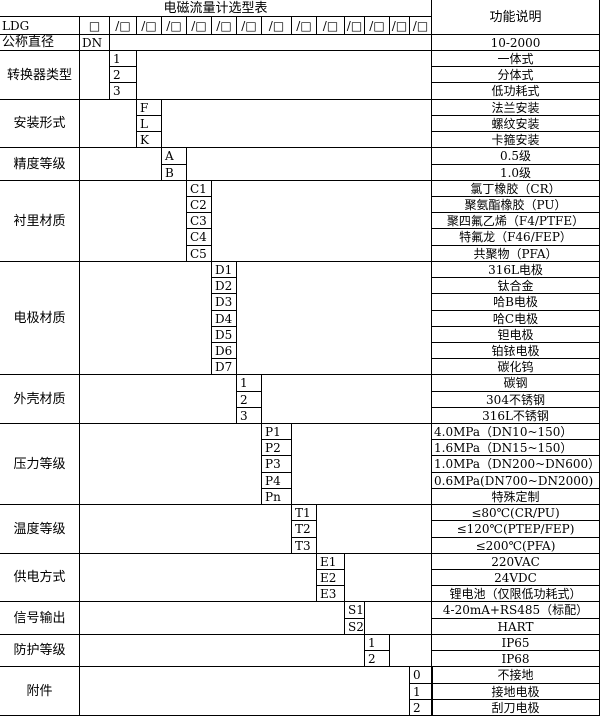 Image resolution: width=600 pixels, height=716 pixels. Describe the element at coordinates (515, 658) in the screenshot. I see `option-description: IP68` at that location.